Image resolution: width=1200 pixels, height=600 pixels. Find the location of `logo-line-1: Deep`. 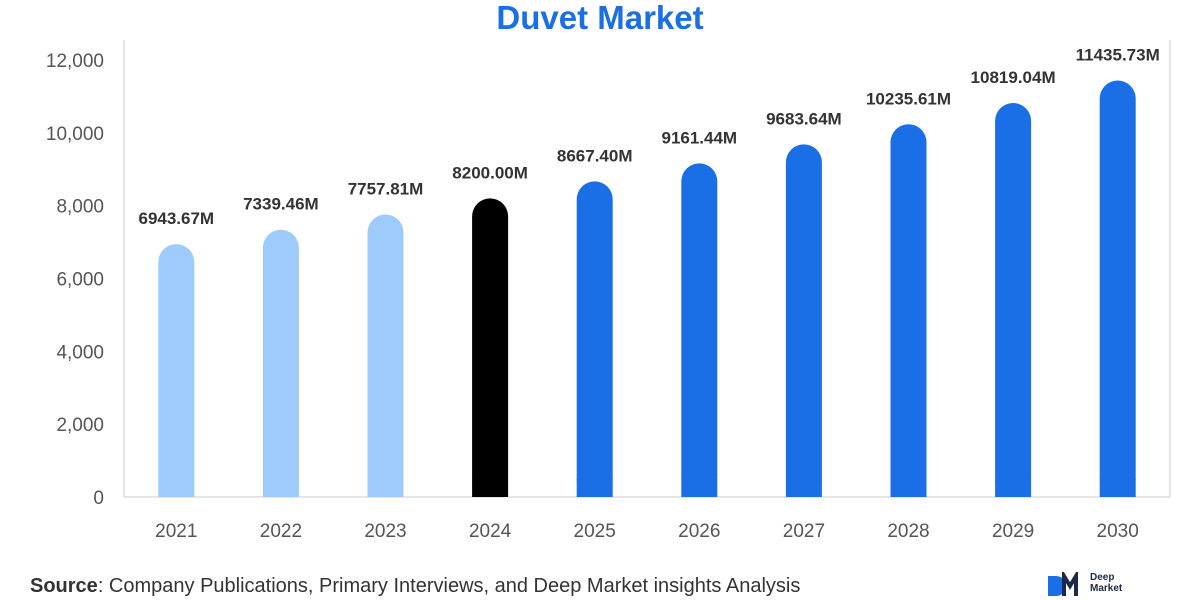

logo-line-1: Deep is located at coordinates (1102, 577).